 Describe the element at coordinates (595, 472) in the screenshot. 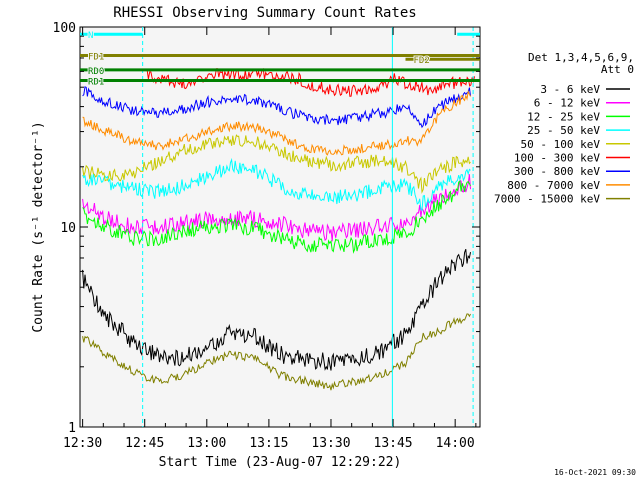

I see `timestamp-label: 16-Oct-2021 09:30` at that location.